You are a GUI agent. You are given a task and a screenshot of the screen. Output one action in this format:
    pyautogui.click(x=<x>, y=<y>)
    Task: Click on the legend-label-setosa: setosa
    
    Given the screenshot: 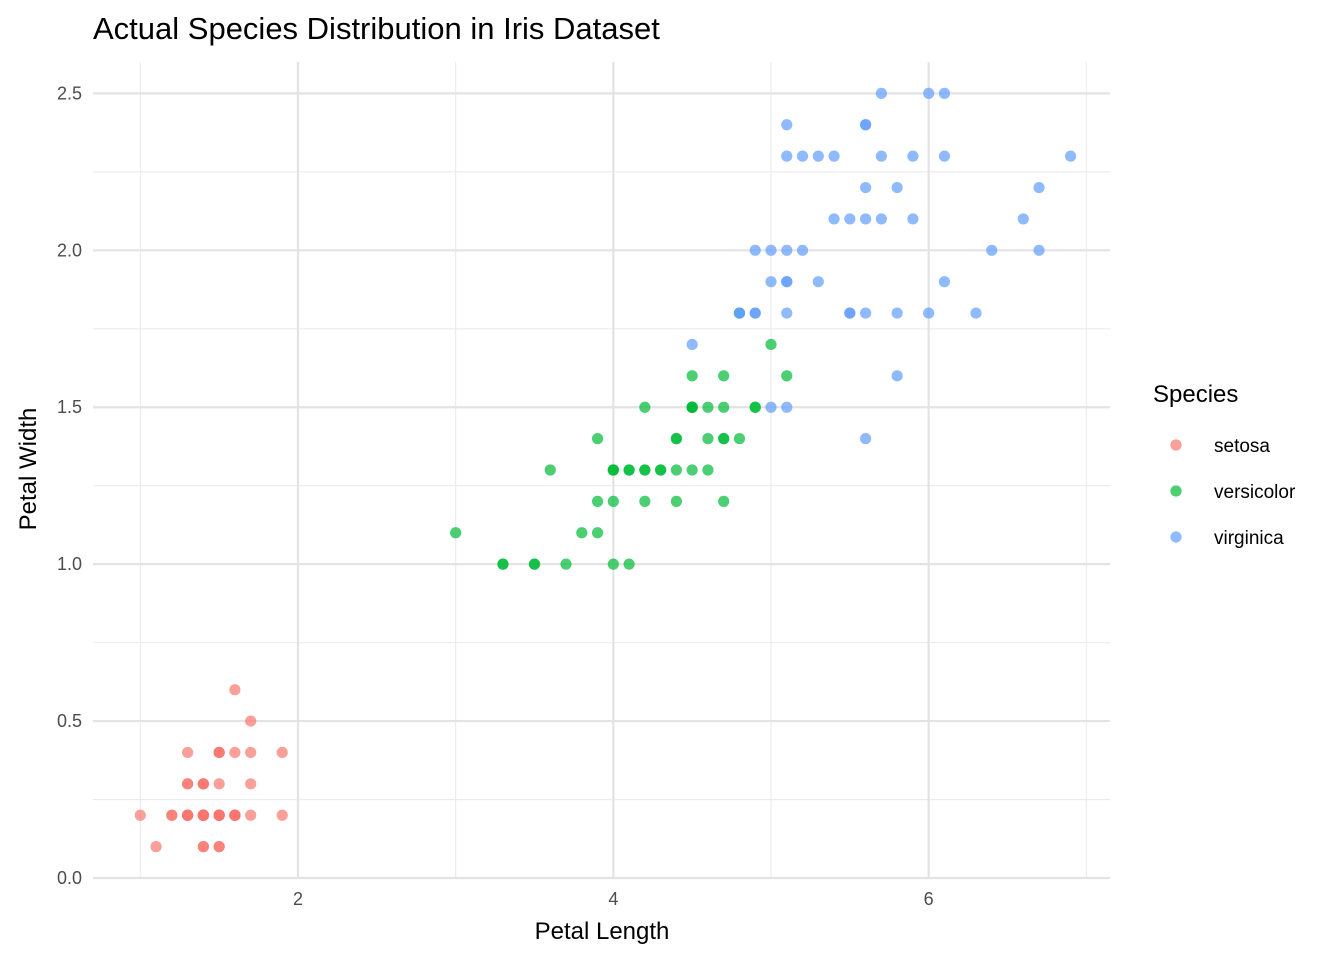 What is the action you would take?
    pyautogui.click(x=1242, y=446)
    